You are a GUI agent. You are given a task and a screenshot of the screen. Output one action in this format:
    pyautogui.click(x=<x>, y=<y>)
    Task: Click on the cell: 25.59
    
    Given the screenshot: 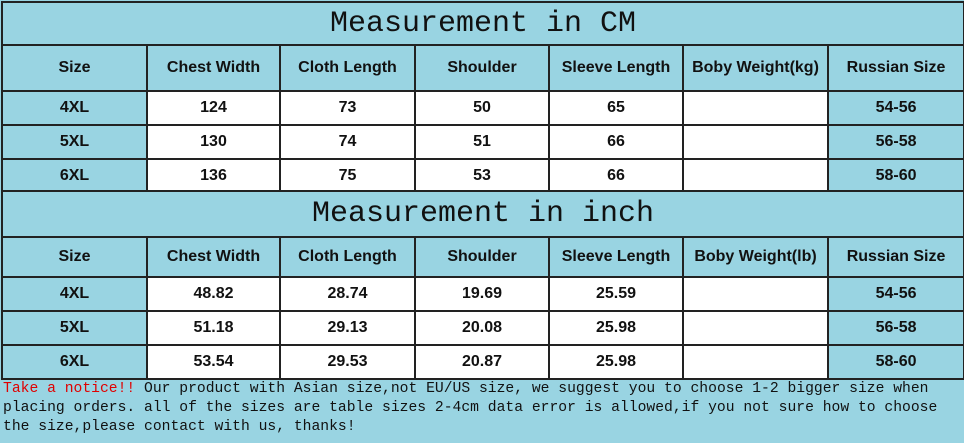 What is the action you would take?
    pyautogui.click(x=616, y=294)
    